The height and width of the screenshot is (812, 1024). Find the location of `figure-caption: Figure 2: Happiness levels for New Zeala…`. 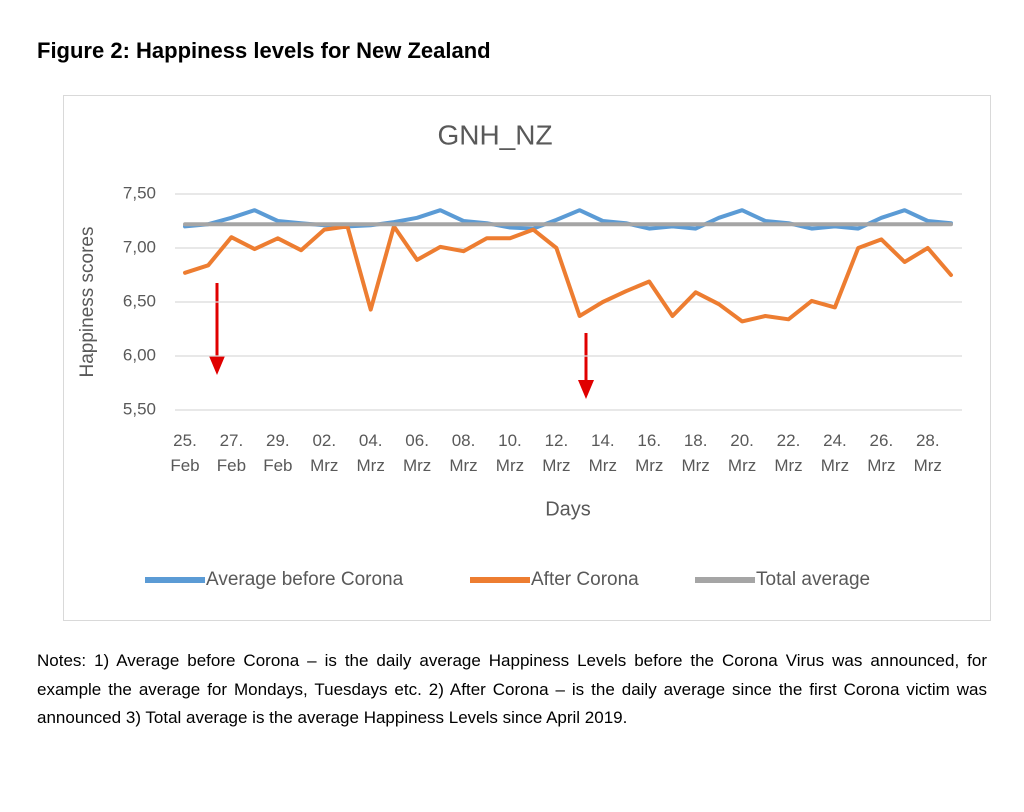

figure-caption: Figure 2: Happiness levels for New Zeala… is located at coordinates (264, 50).